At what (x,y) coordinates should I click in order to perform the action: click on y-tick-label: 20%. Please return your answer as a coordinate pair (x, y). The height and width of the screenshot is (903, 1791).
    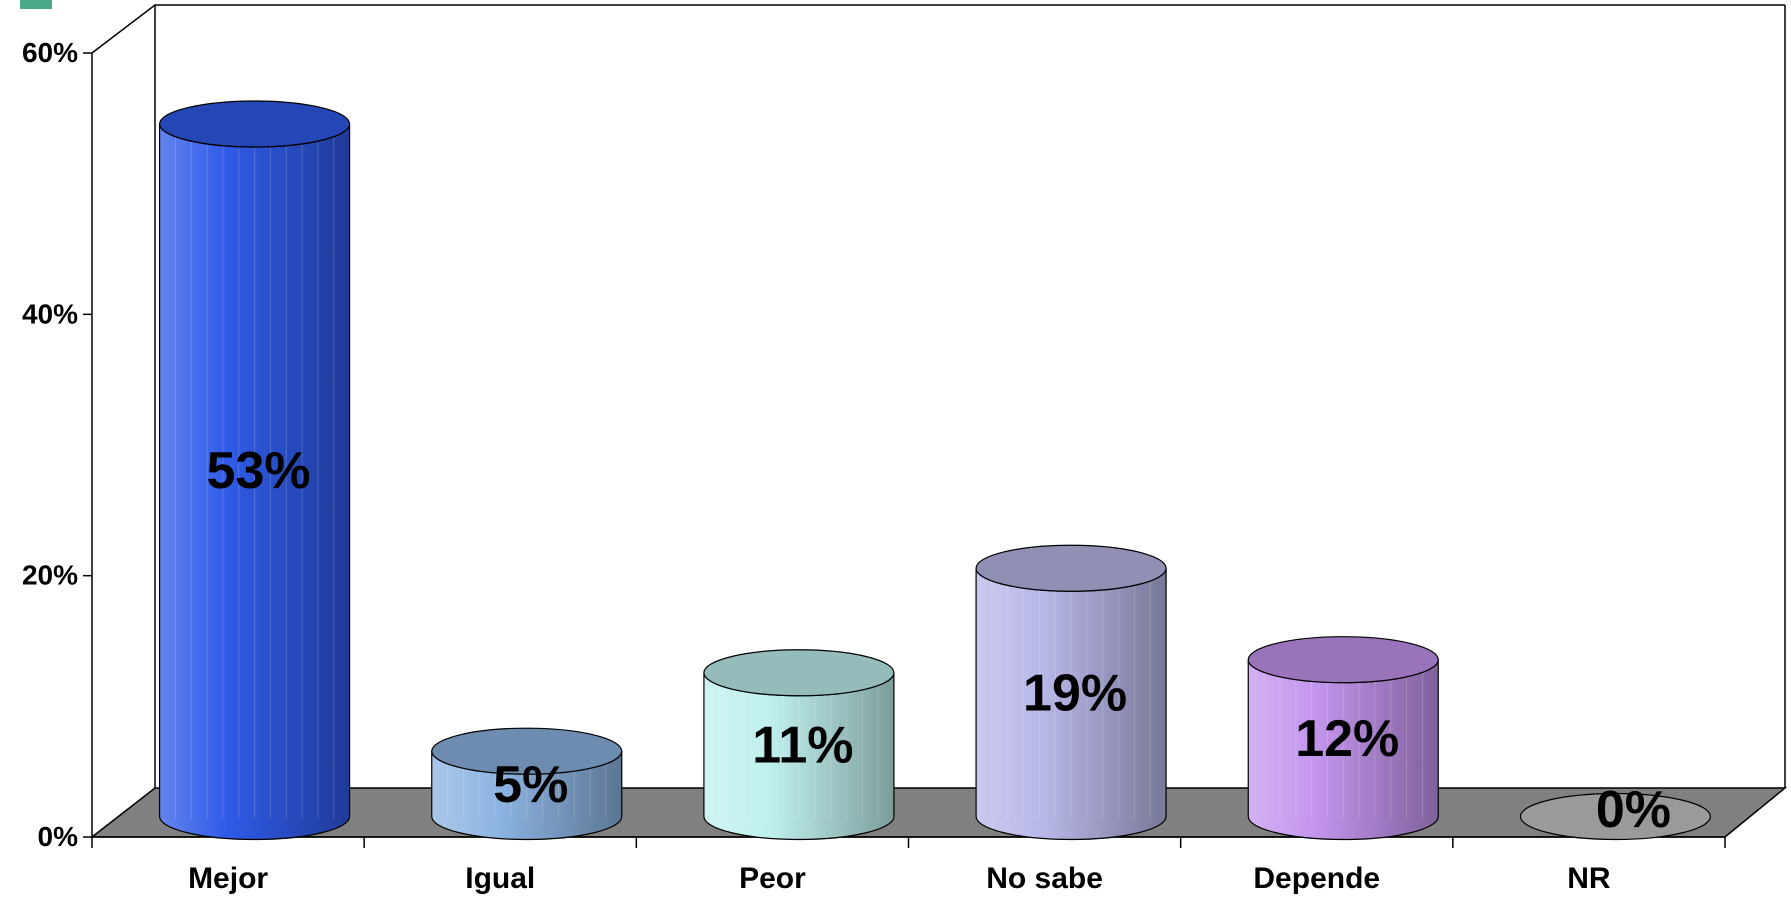
    Looking at the image, I should click on (50, 575).